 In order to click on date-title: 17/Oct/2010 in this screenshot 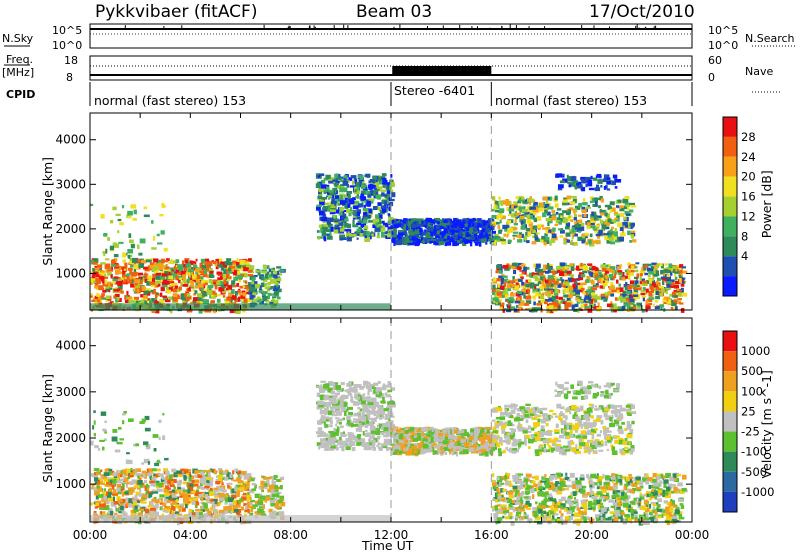, I will do `click(642, 12)`.